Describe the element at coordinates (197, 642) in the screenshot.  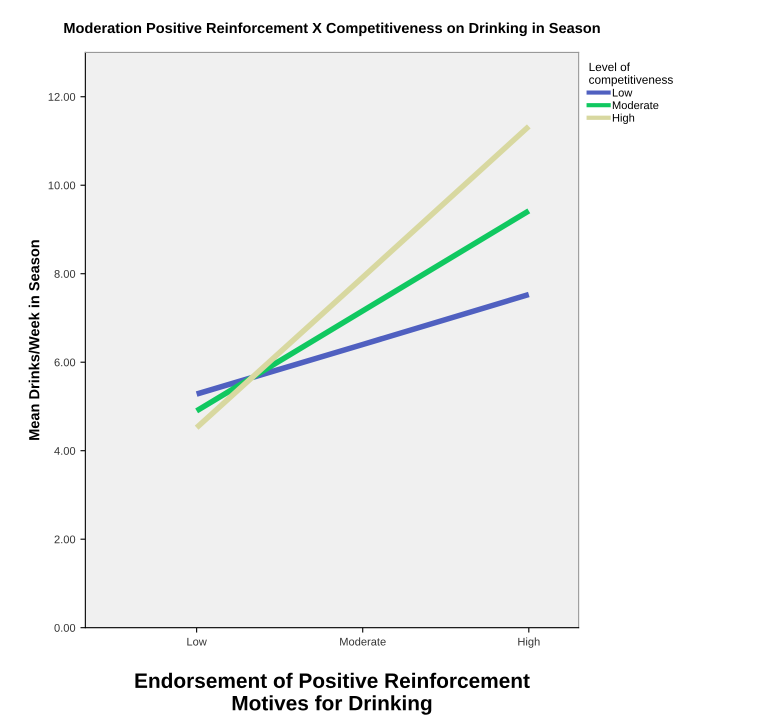
I see `x-tick-label: Low` at that location.